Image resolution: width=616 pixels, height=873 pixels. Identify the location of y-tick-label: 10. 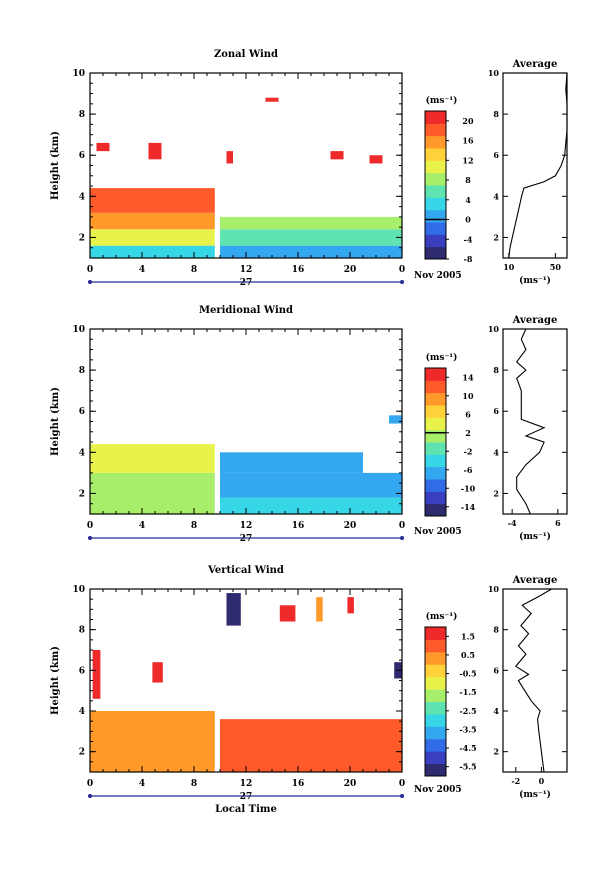
(78, 590).